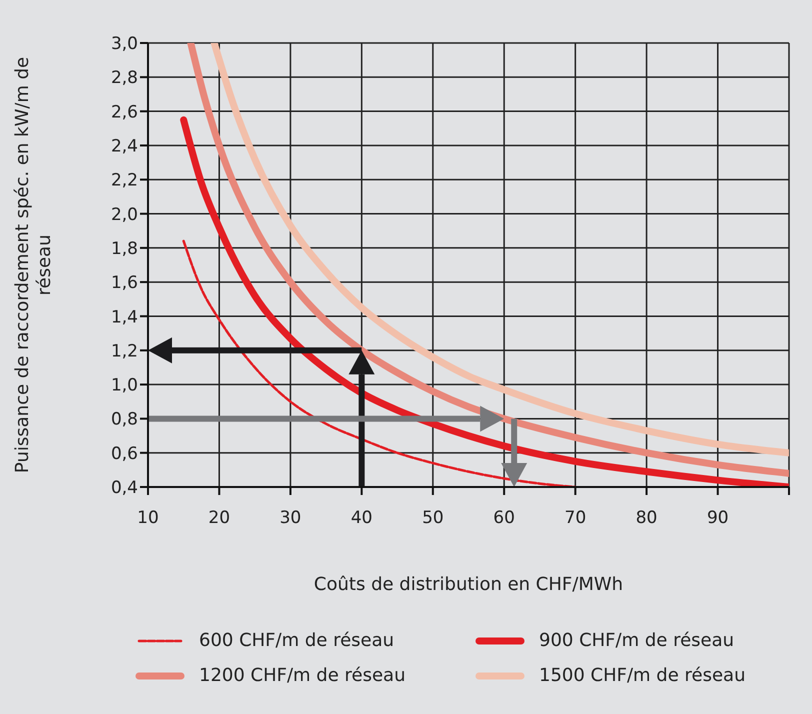 The height and width of the screenshot is (714, 812). What do you see at coordinates (148, 518) in the screenshot?
I see `x-tick-label: 10` at bounding box center [148, 518].